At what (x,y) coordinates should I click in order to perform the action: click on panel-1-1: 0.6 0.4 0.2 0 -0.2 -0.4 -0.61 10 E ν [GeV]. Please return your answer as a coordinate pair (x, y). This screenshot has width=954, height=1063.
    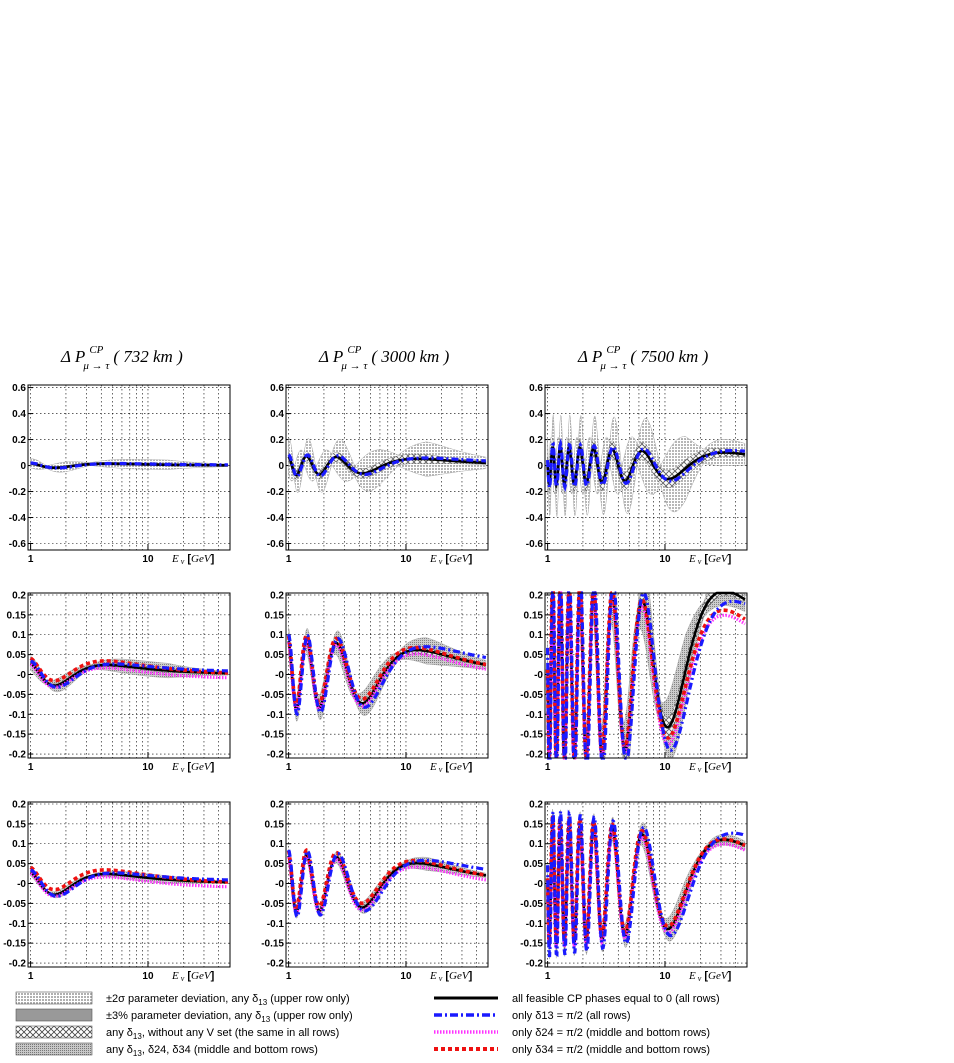
    Looking at the image, I should click on (120, 474).